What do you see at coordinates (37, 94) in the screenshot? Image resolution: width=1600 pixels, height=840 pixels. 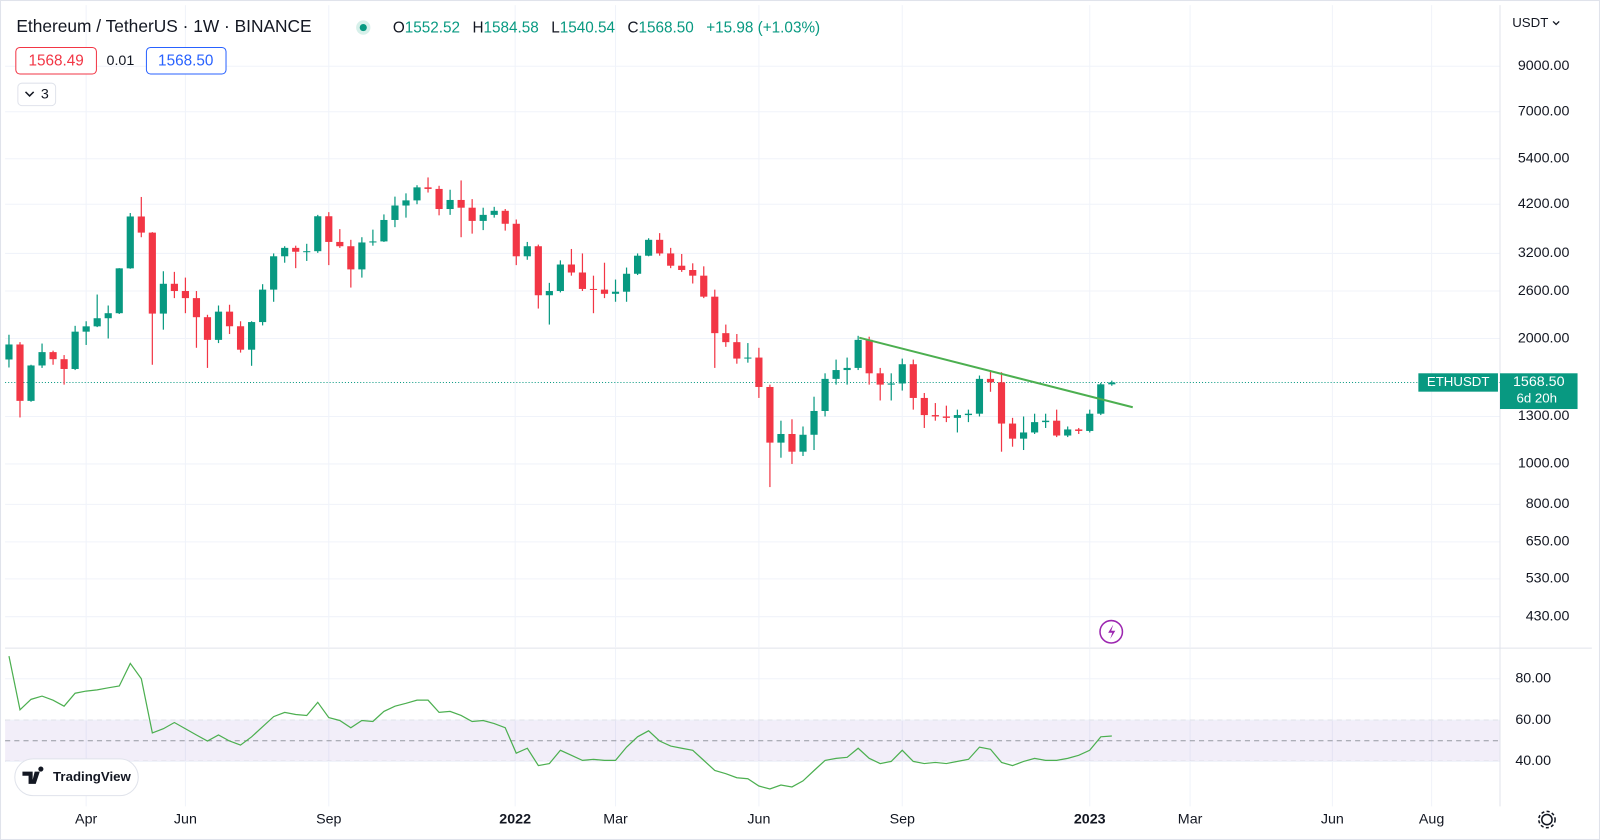 I see `indicator-toggle` at bounding box center [37, 94].